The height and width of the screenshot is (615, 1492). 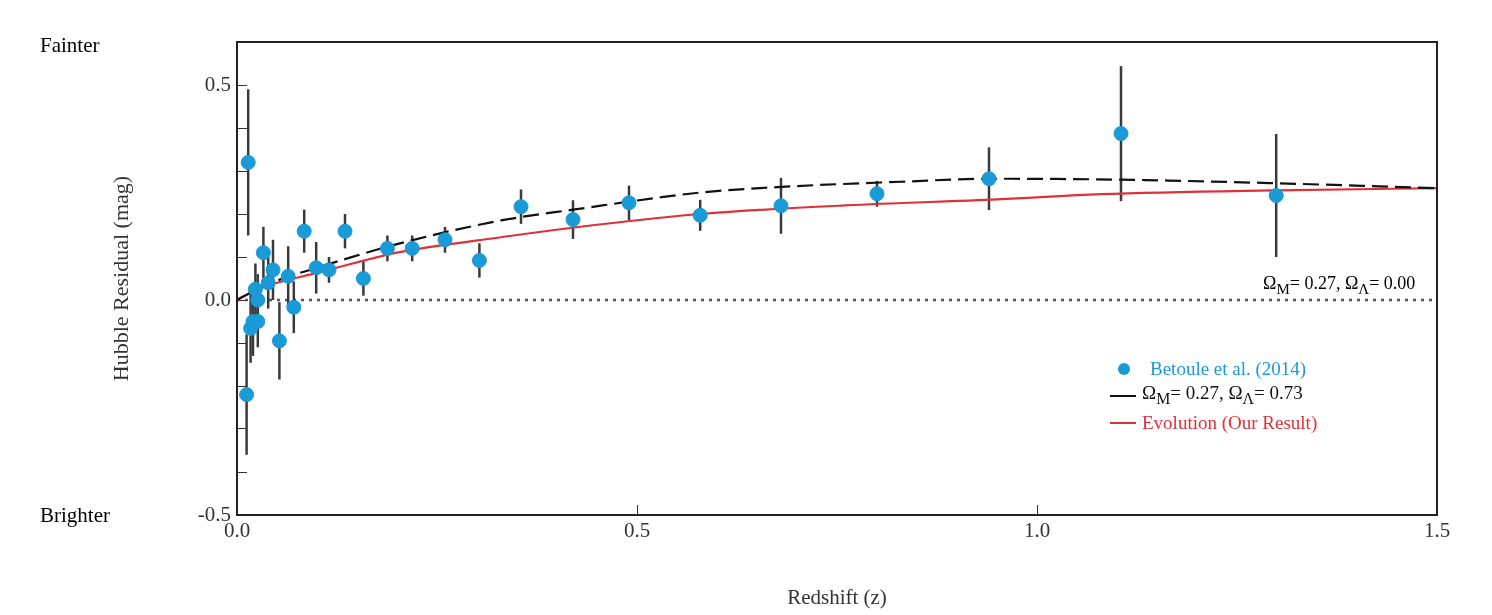 What do you see at coordinates (70, 45) in the screenshot?
I see `text: Fainter` at bounding box center [70, 45].